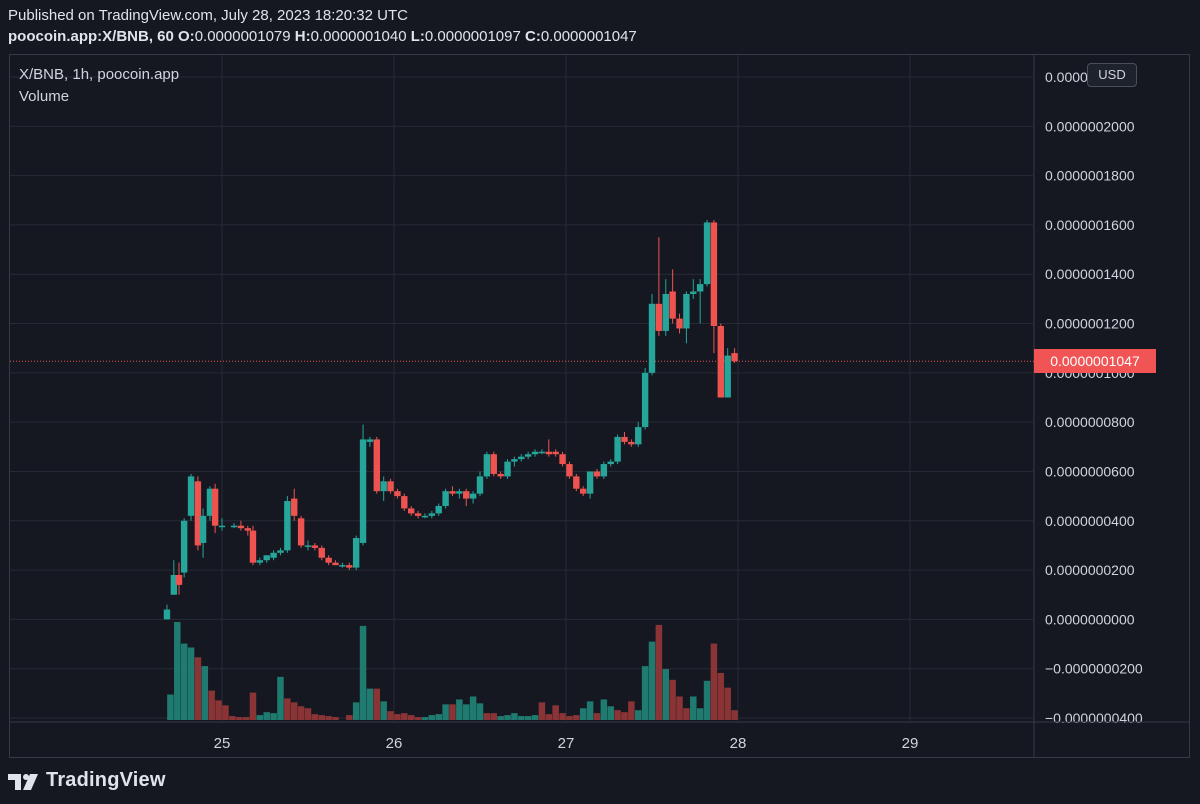  What do you see at coordinates (99, 74) in the screenshot?
I see `series-legend: X/BNB, 1h, poocoin.app` at bounding box center [99, 74].